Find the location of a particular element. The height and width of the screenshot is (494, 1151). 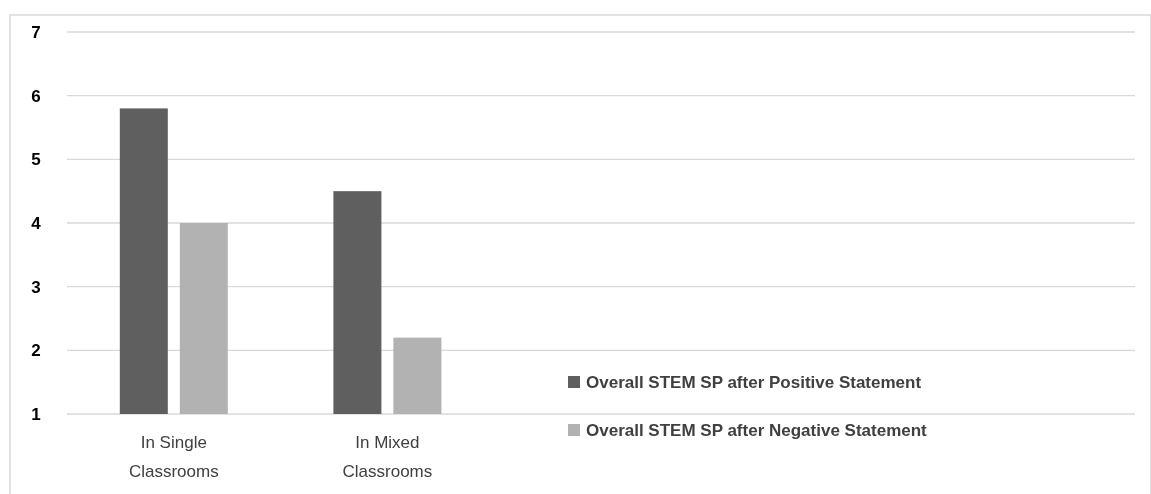

y-tick-label: 1 is located at coordinates (36, 414).